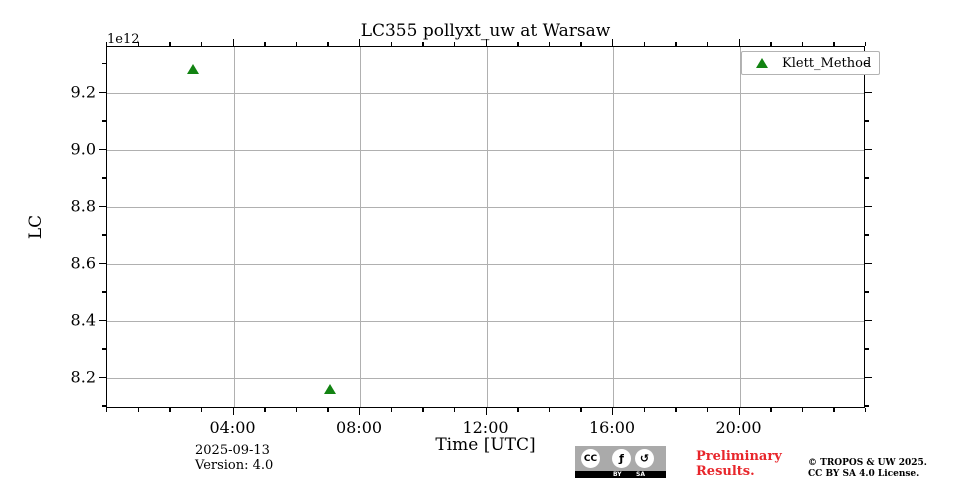 This screenshot has width=960, height=480. I want to click on y-tick-label: 8.4, so click(83, 320).